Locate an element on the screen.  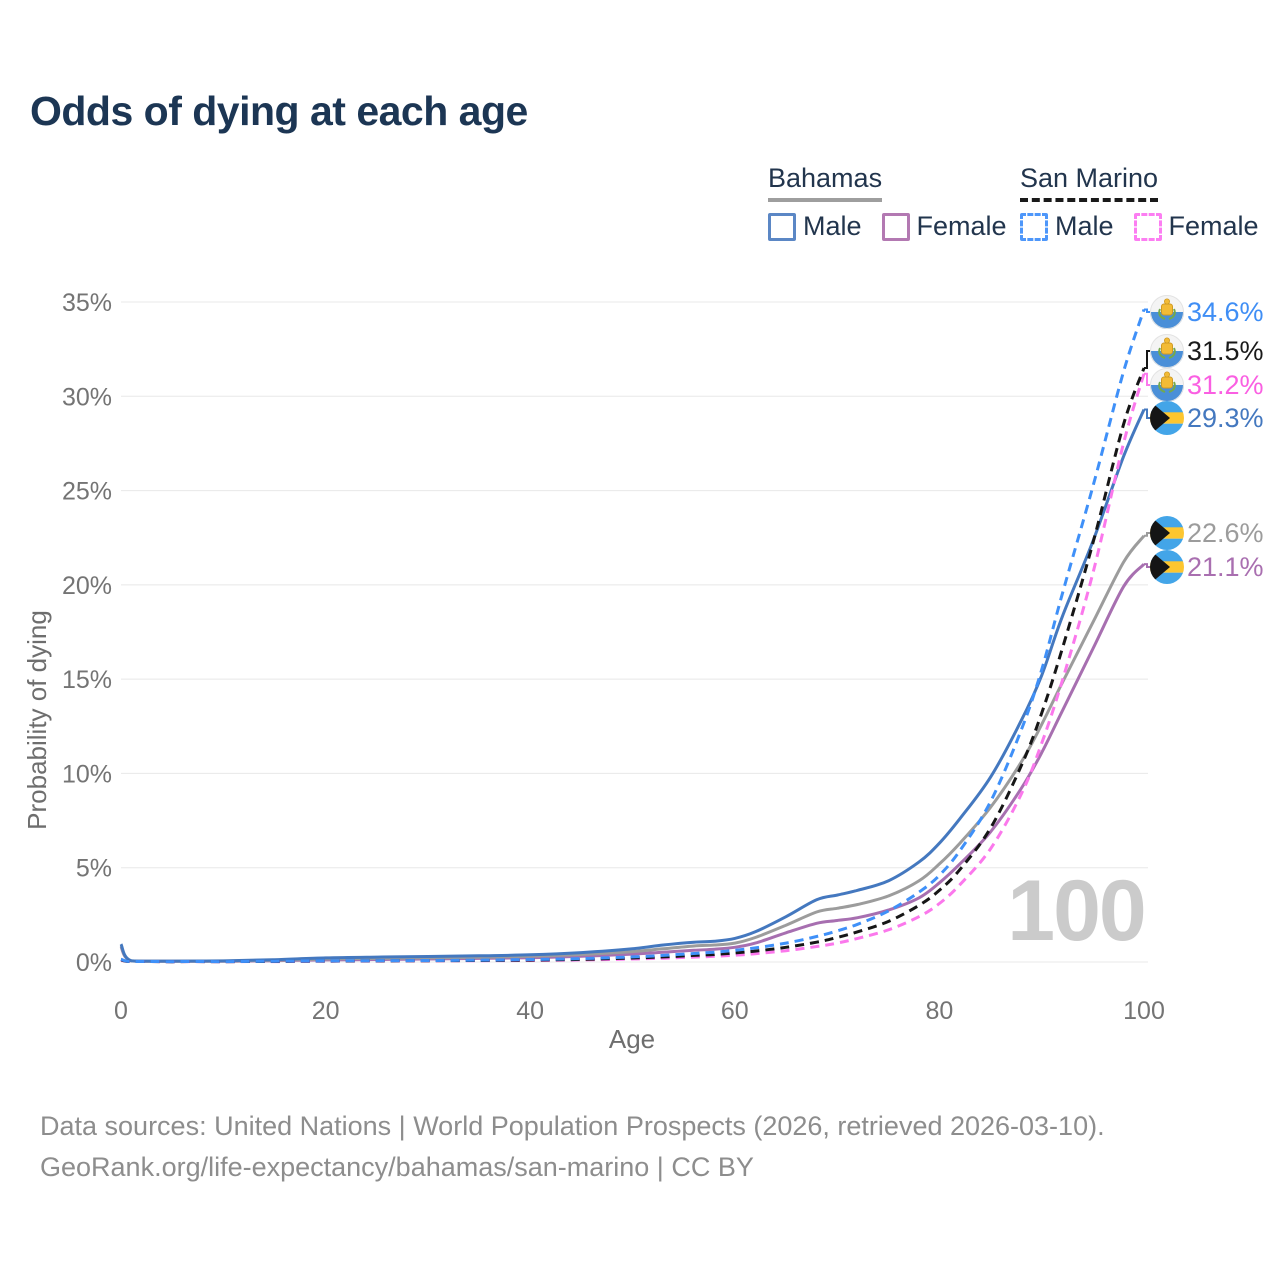
legend-country-bahamas: Bahamas is located at coordinates (825, 182).